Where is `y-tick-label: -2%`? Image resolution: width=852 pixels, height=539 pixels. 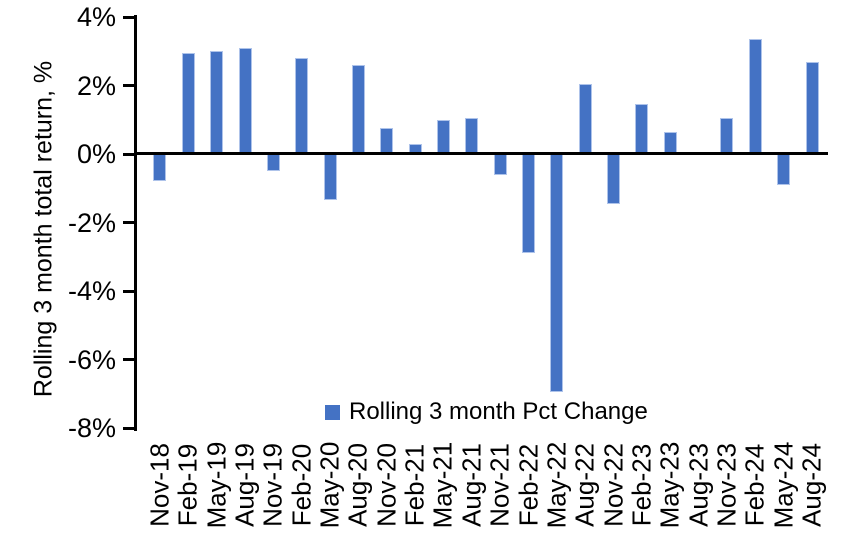
y-tick-label: -2% is located at coordinates (91, 222).